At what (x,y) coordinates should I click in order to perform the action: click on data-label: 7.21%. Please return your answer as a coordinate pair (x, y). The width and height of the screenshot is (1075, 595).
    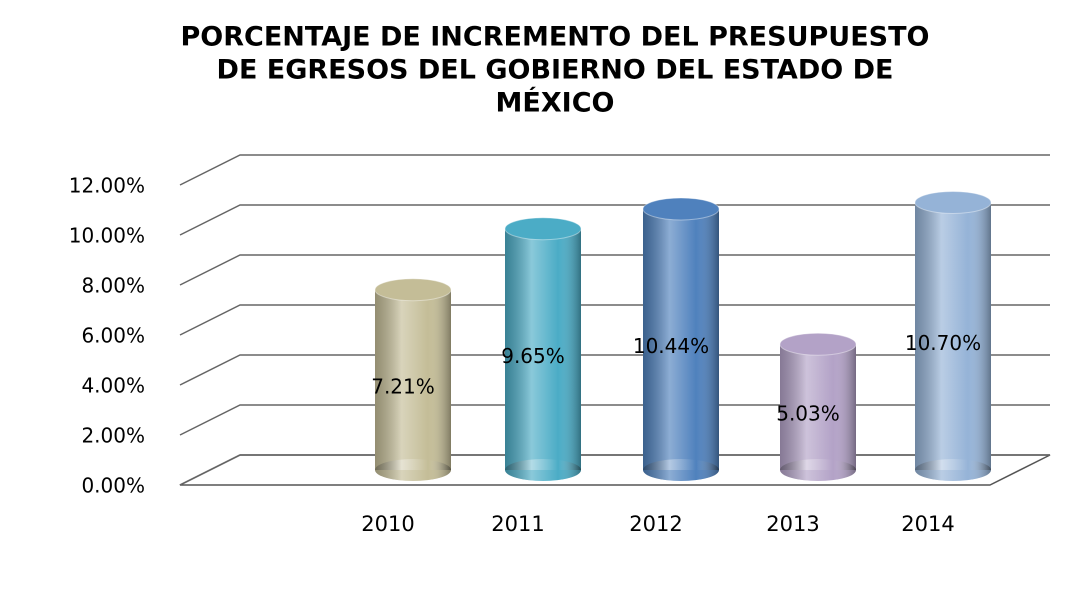
    Looking at the image, I should click on (403, 386).